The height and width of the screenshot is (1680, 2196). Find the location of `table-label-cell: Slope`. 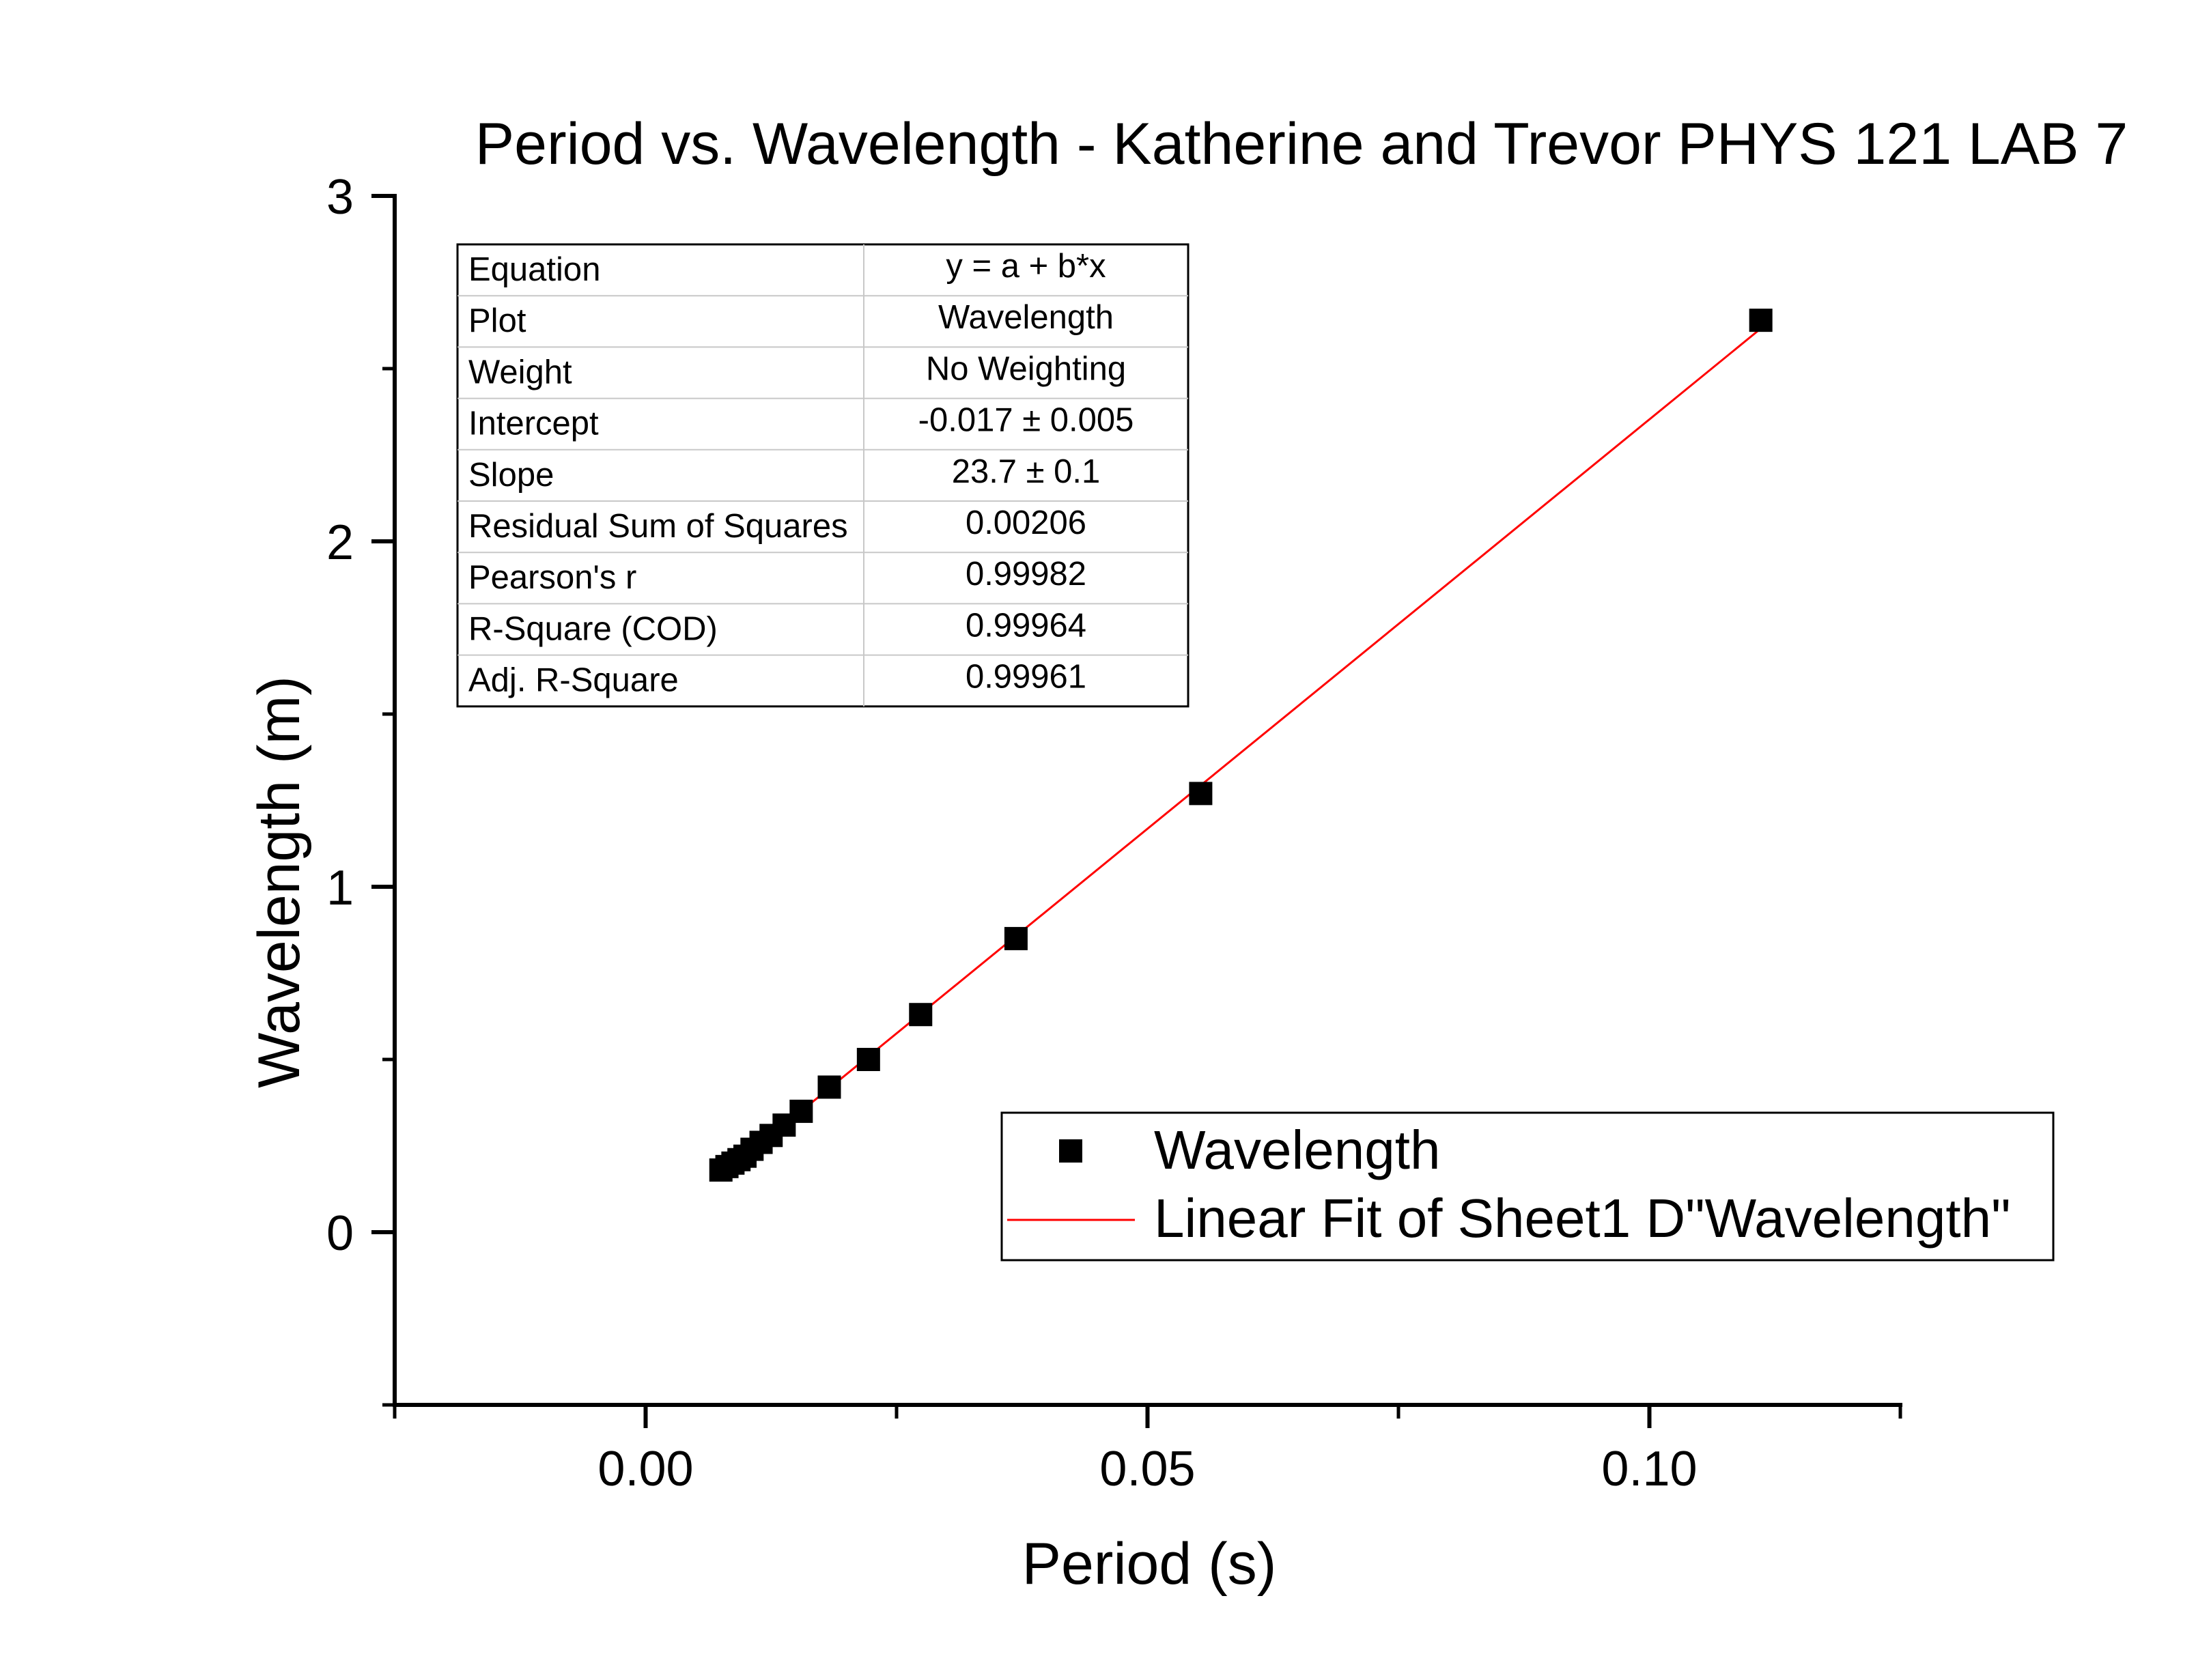

table-label-cell: Slope is located at coordinates (511, 475).